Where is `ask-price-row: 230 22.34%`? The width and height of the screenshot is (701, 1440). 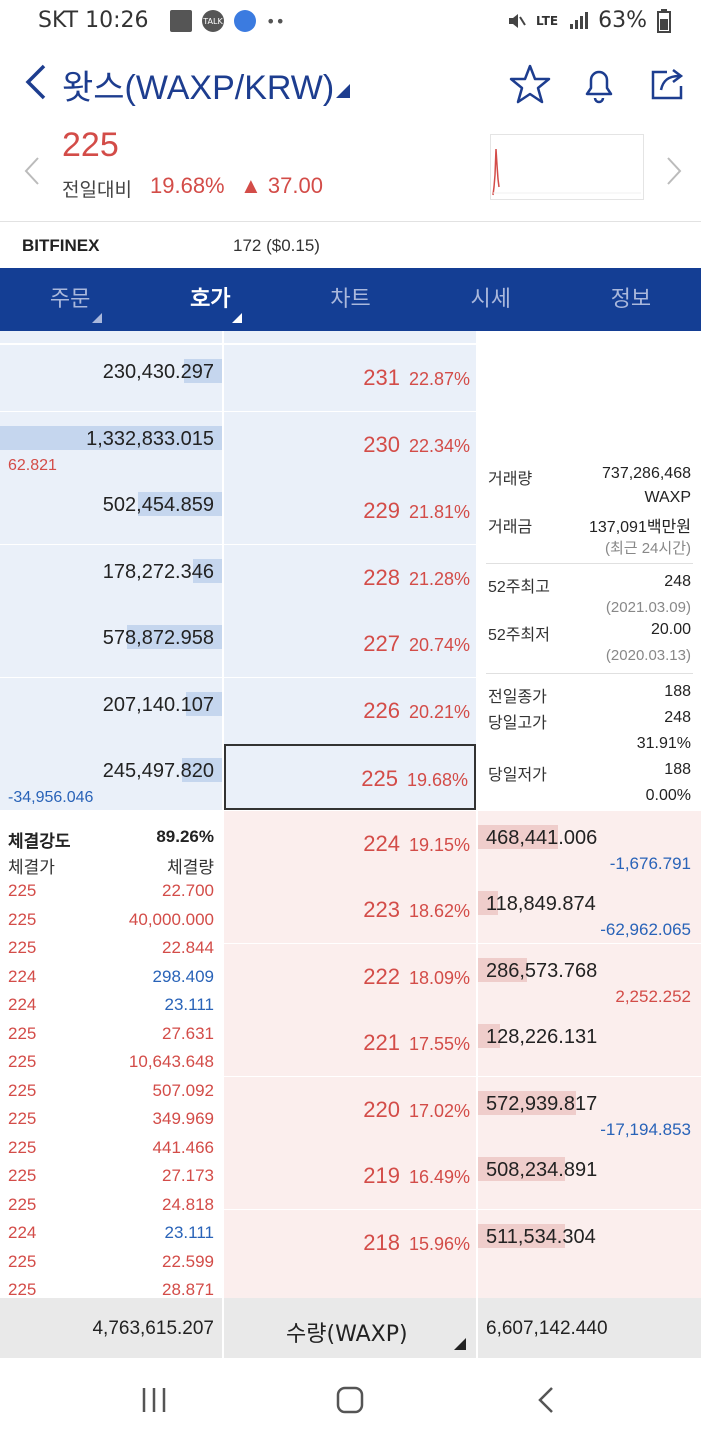
ask-price-row: 230 22.34% is located at coordinates (350, 444).